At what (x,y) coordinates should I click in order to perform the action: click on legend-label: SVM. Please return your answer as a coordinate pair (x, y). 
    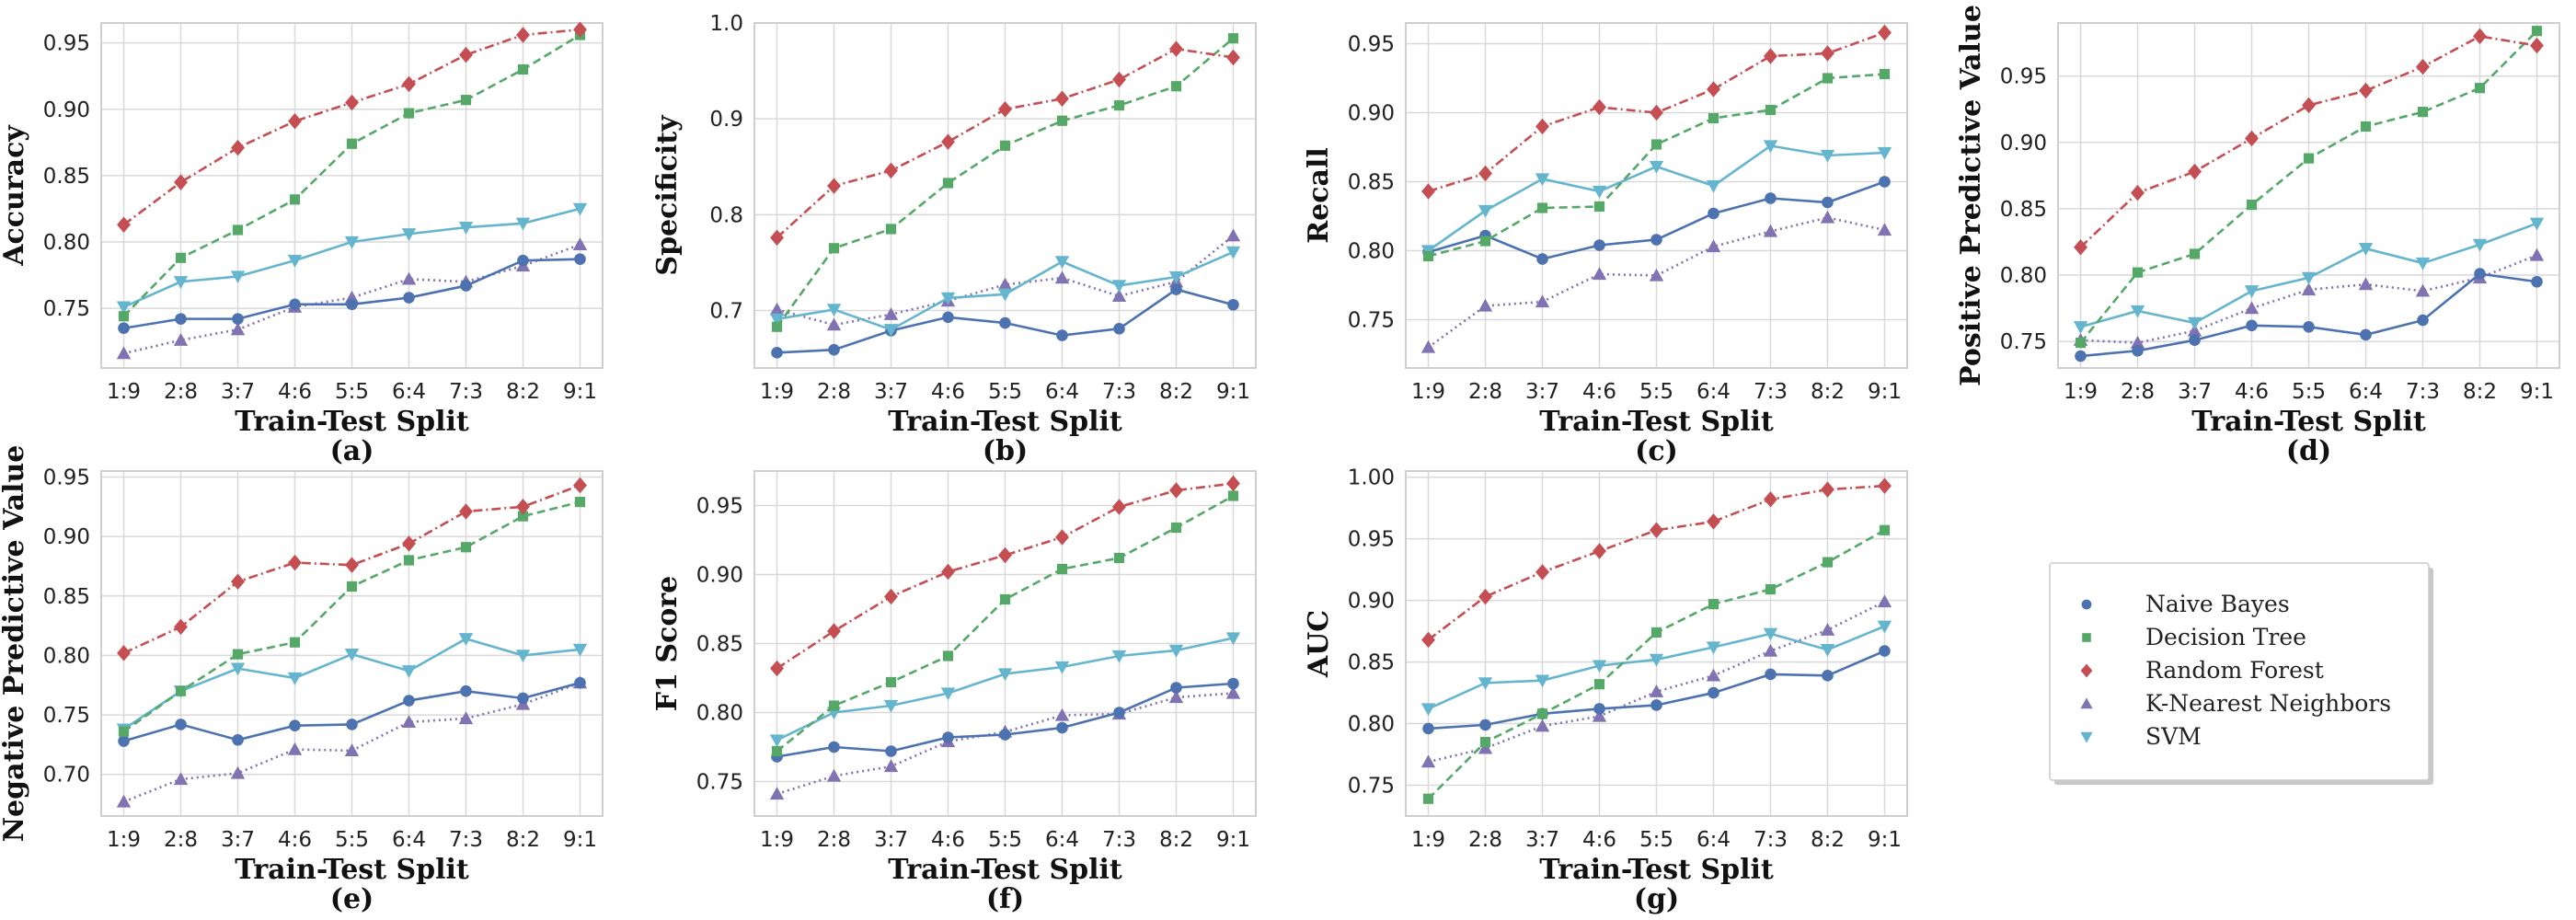
    Looking at the image, I should click on (2173, 736).